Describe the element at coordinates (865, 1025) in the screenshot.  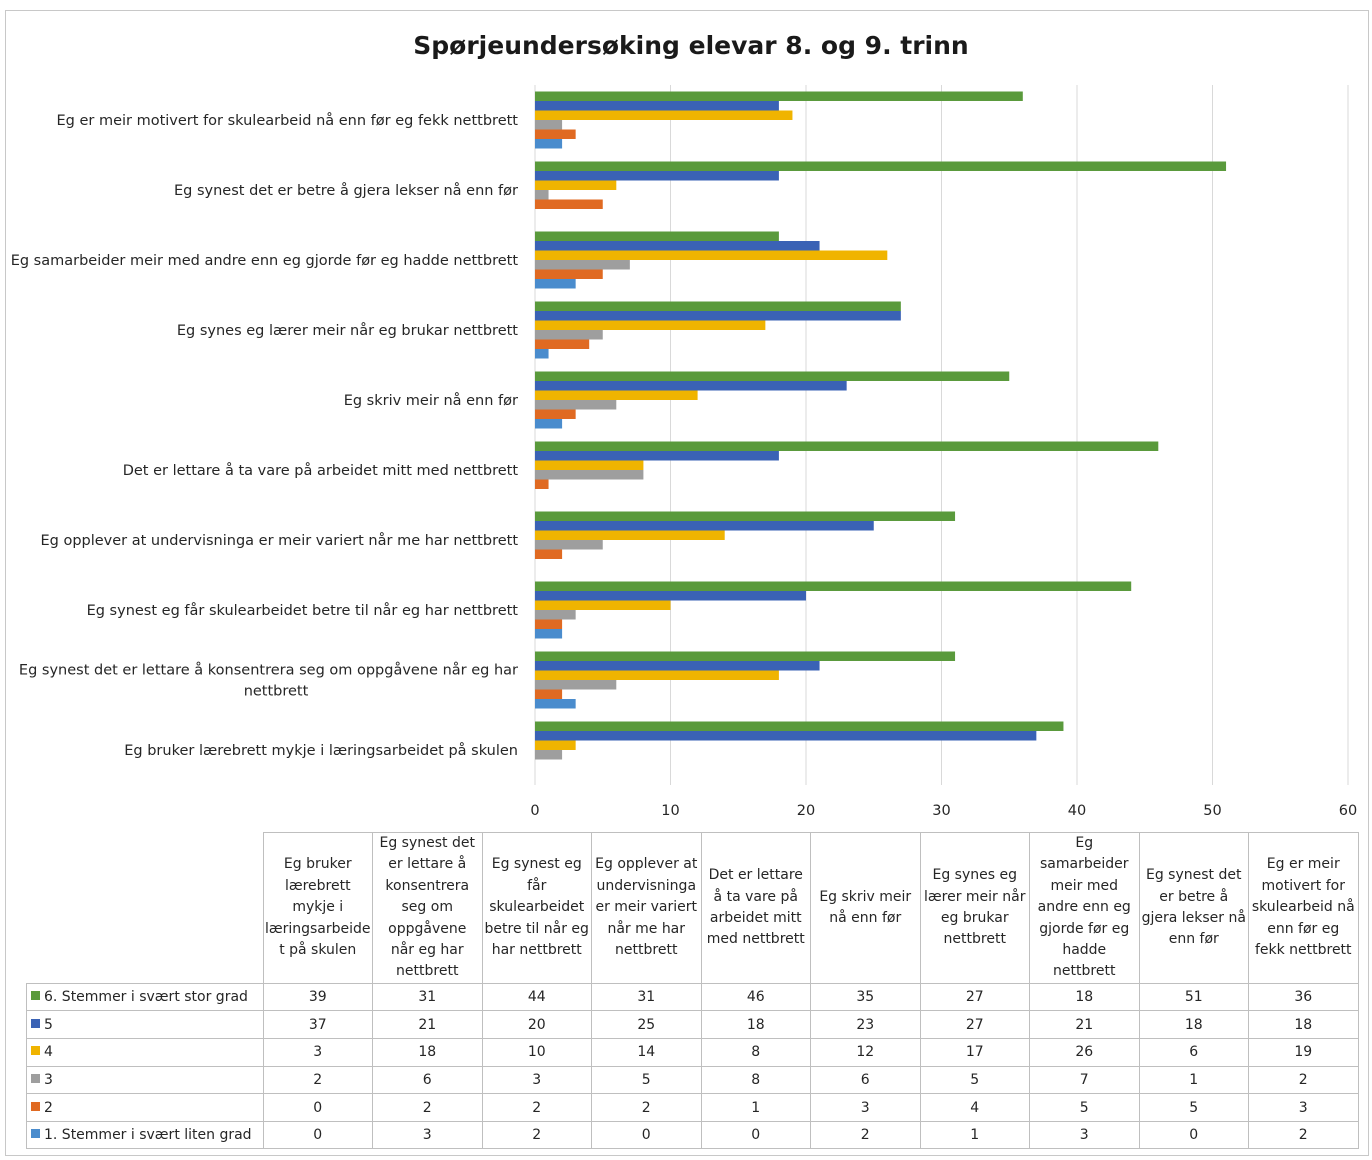
I see `table-cell: 23` at that location.